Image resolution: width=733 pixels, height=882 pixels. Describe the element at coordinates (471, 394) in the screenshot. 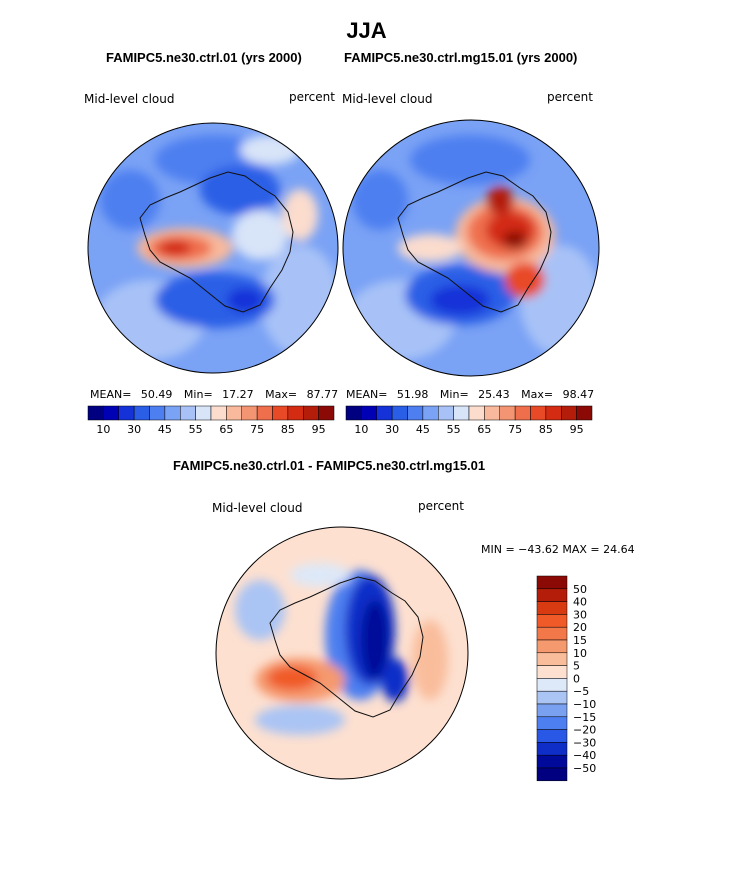

I see `panel2-stats: MEAN= 51.98 Min= 25.43 Max= 98.47` at that location.